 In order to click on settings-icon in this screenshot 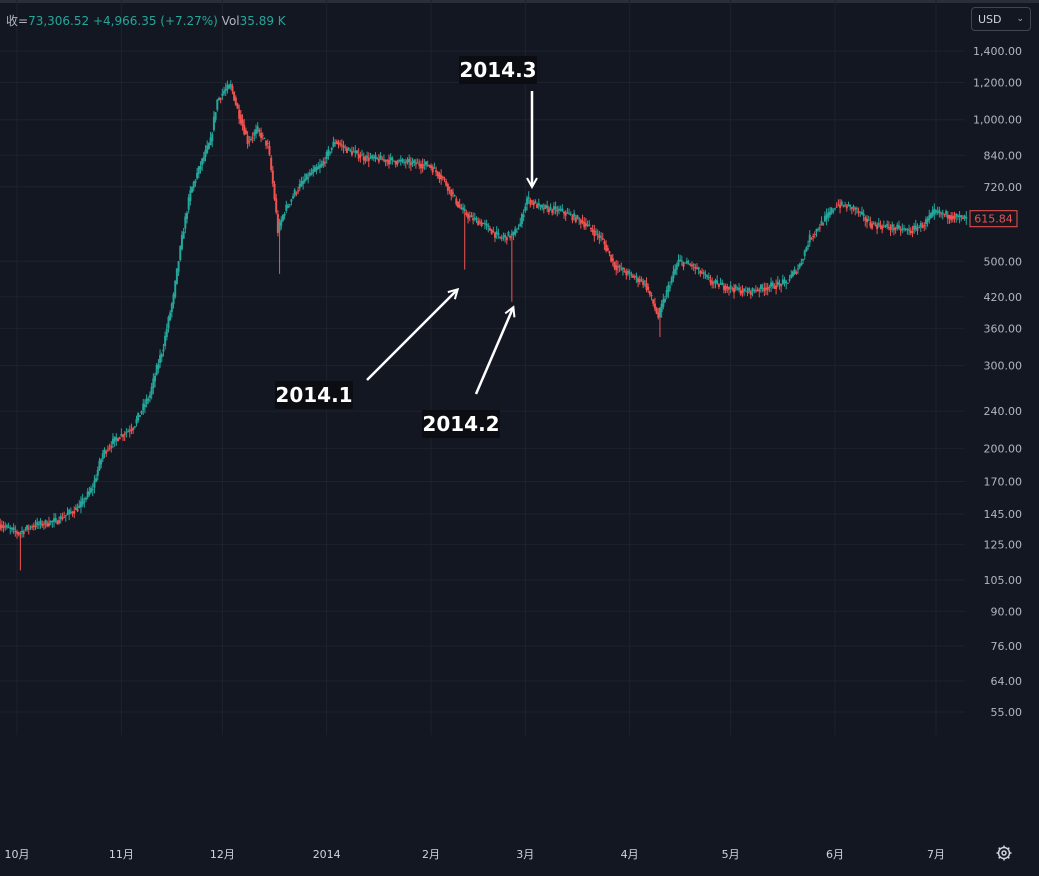, I will do `click(1004, 853)`.